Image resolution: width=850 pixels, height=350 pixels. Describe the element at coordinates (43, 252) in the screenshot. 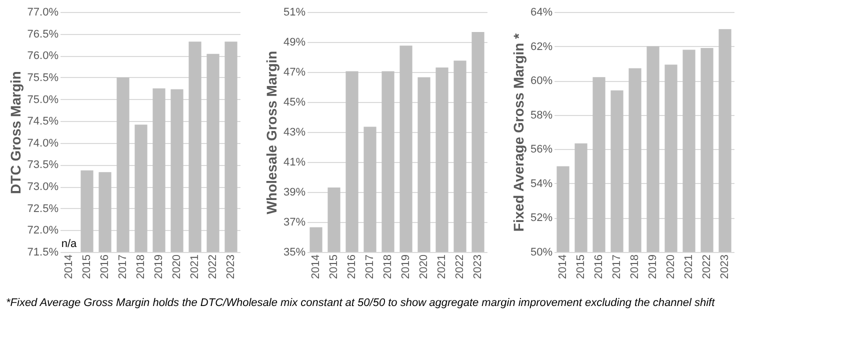

I see `y-tick-label: 71.5%` at that location.